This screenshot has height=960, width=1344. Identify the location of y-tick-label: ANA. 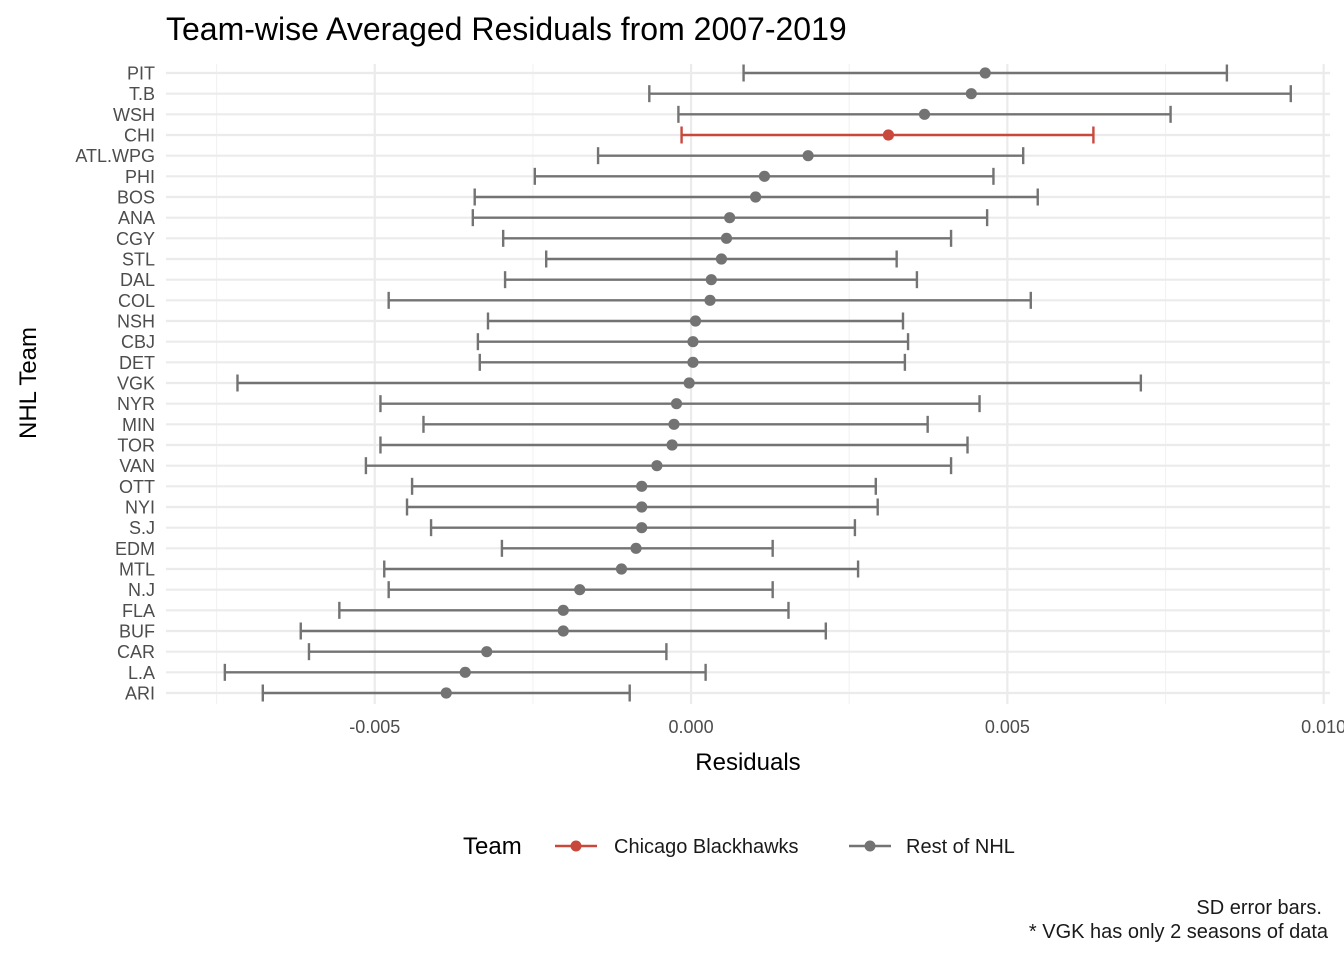
(136, 218).